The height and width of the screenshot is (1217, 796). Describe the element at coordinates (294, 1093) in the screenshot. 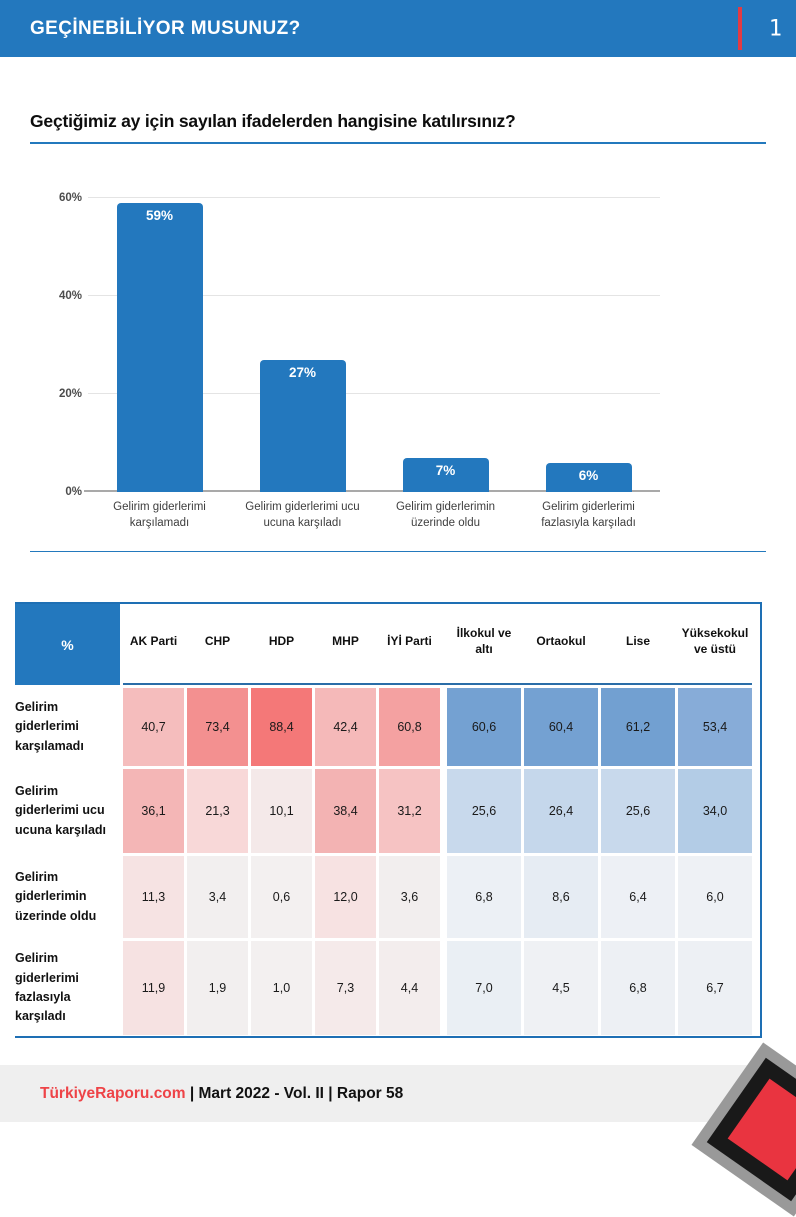

I see `footer-meta: | Mart 2022 - Vol. II | Rapor 58` at that location.